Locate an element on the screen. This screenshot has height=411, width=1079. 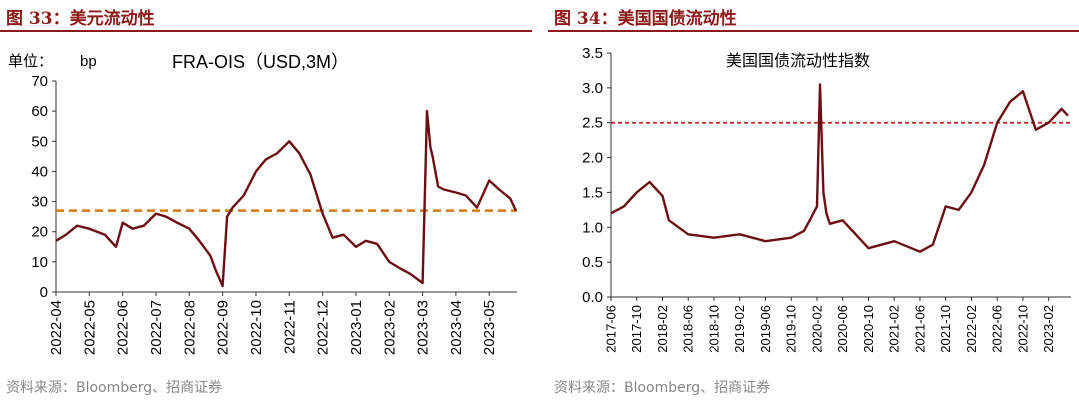
chart-title: 美国国债流动性指数 is located at coordinates (798, 60).